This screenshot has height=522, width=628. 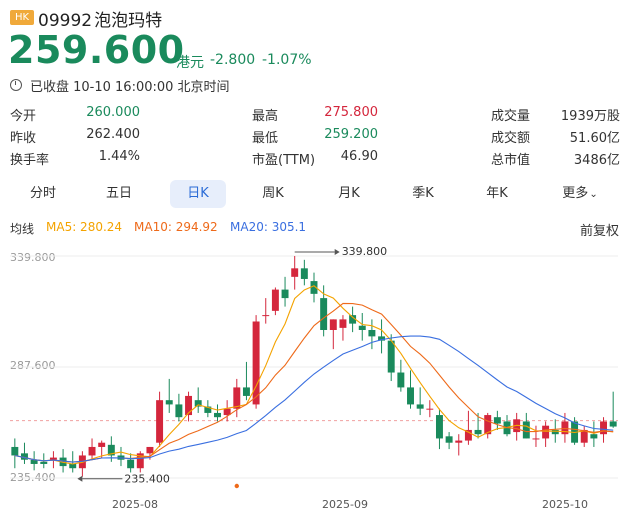 I want to click on market-badge: HK, so click(x=22, y=17).